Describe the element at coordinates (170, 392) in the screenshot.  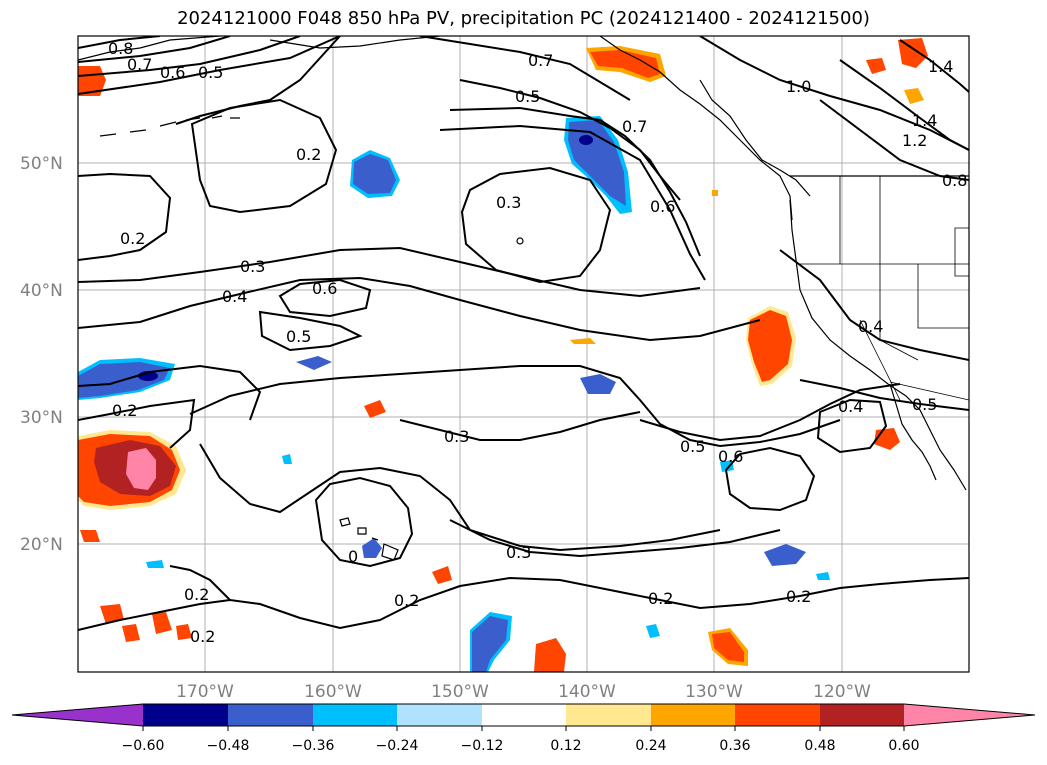
I see `contour-0.2-west2` at that location.